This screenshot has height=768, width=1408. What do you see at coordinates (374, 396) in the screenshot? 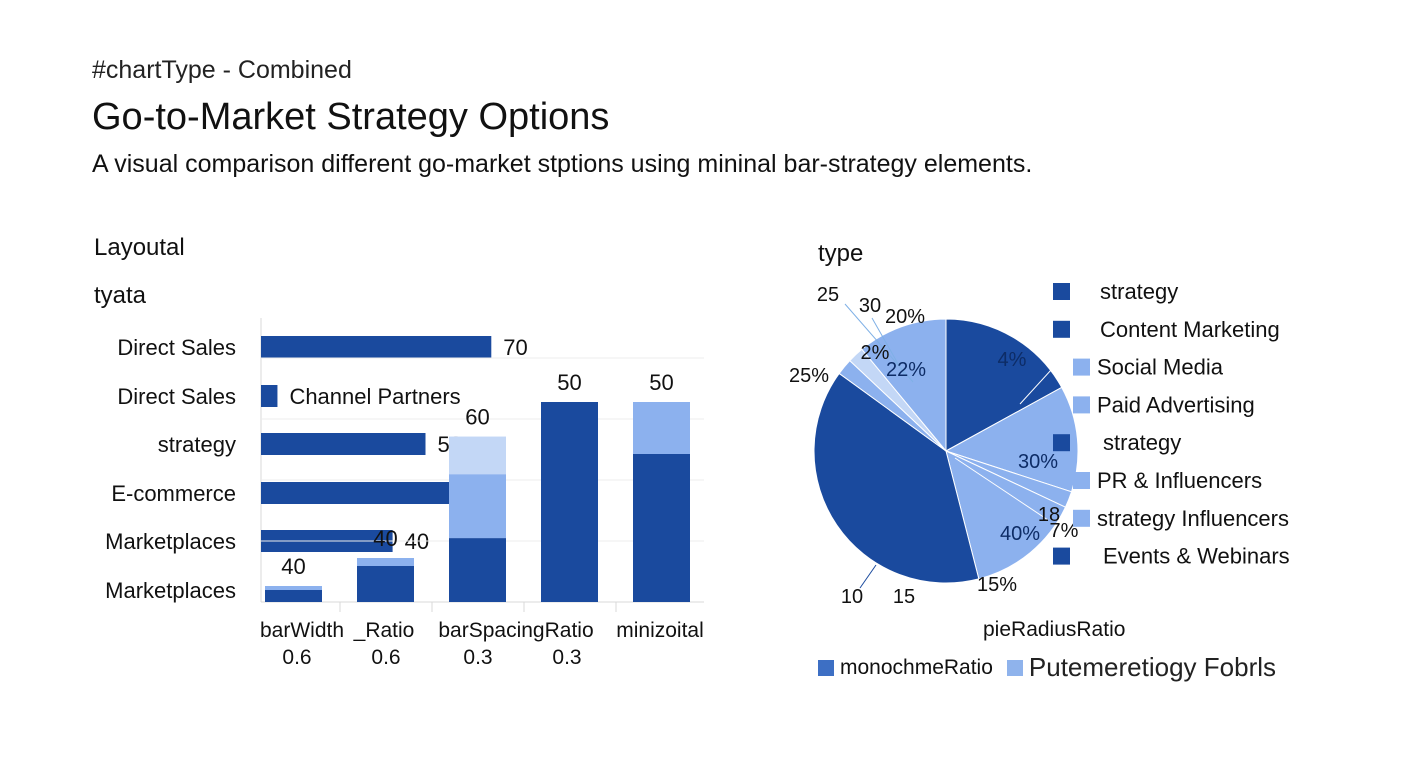
I see `hbar-value-label: Channel Partners` at bounding box center [374, 396].